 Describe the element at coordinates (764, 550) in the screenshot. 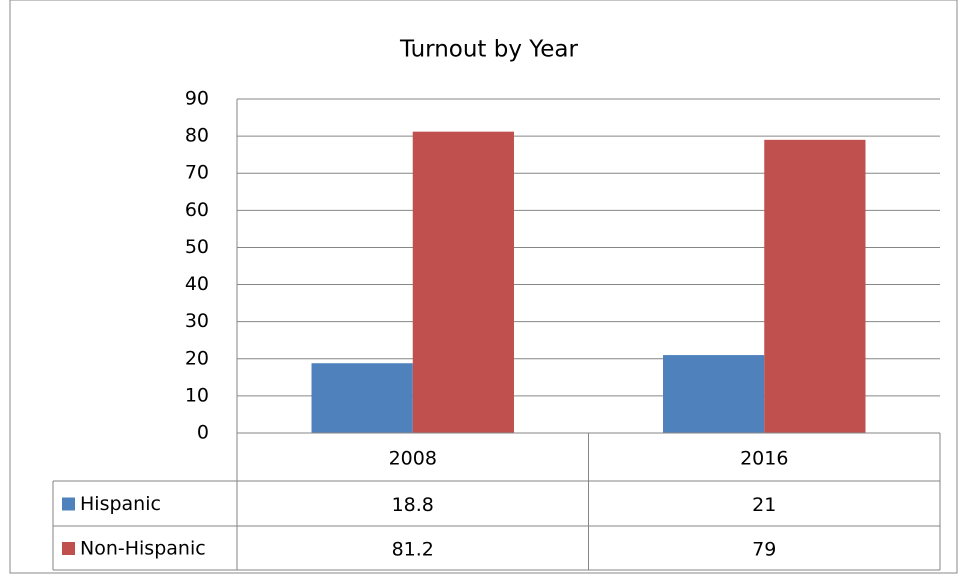

I see `table-value: 79` at that location.